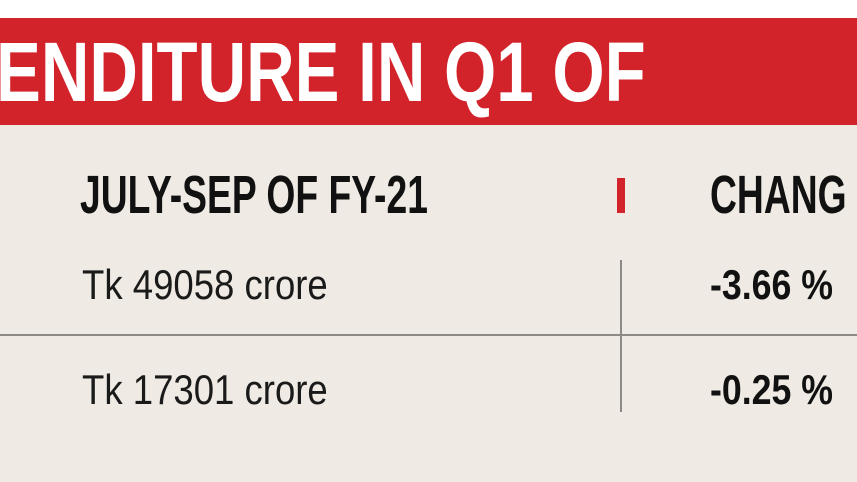 This screenshot has height=482, width=857. Describe the element at coordinates (254, 195) in the screenshot. I see `header-cell: JULY-SEP OF FY-21` at that location.